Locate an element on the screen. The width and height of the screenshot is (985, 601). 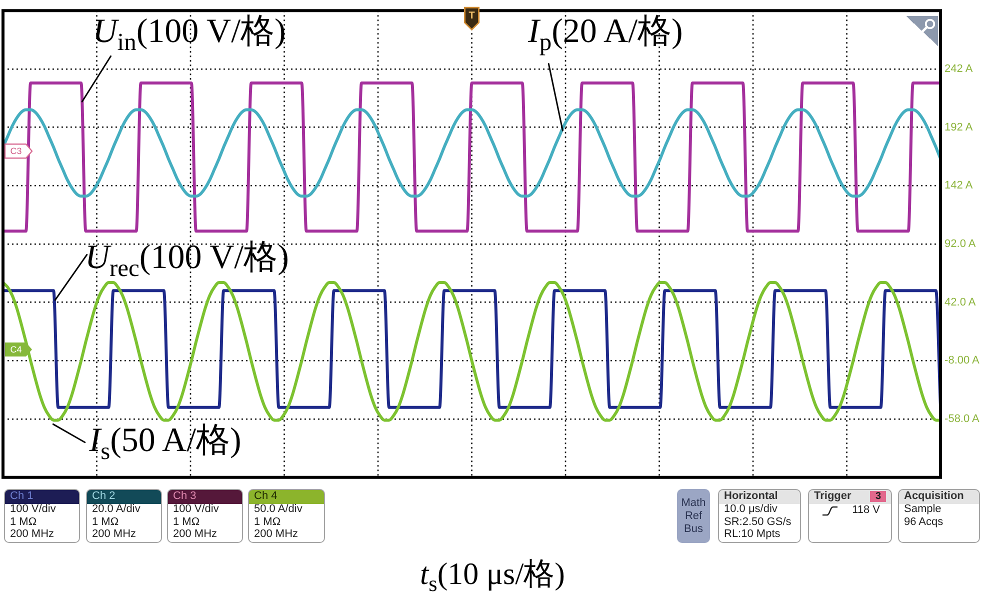
text: RL:10 Mpts is located at coordinates (752, 534).